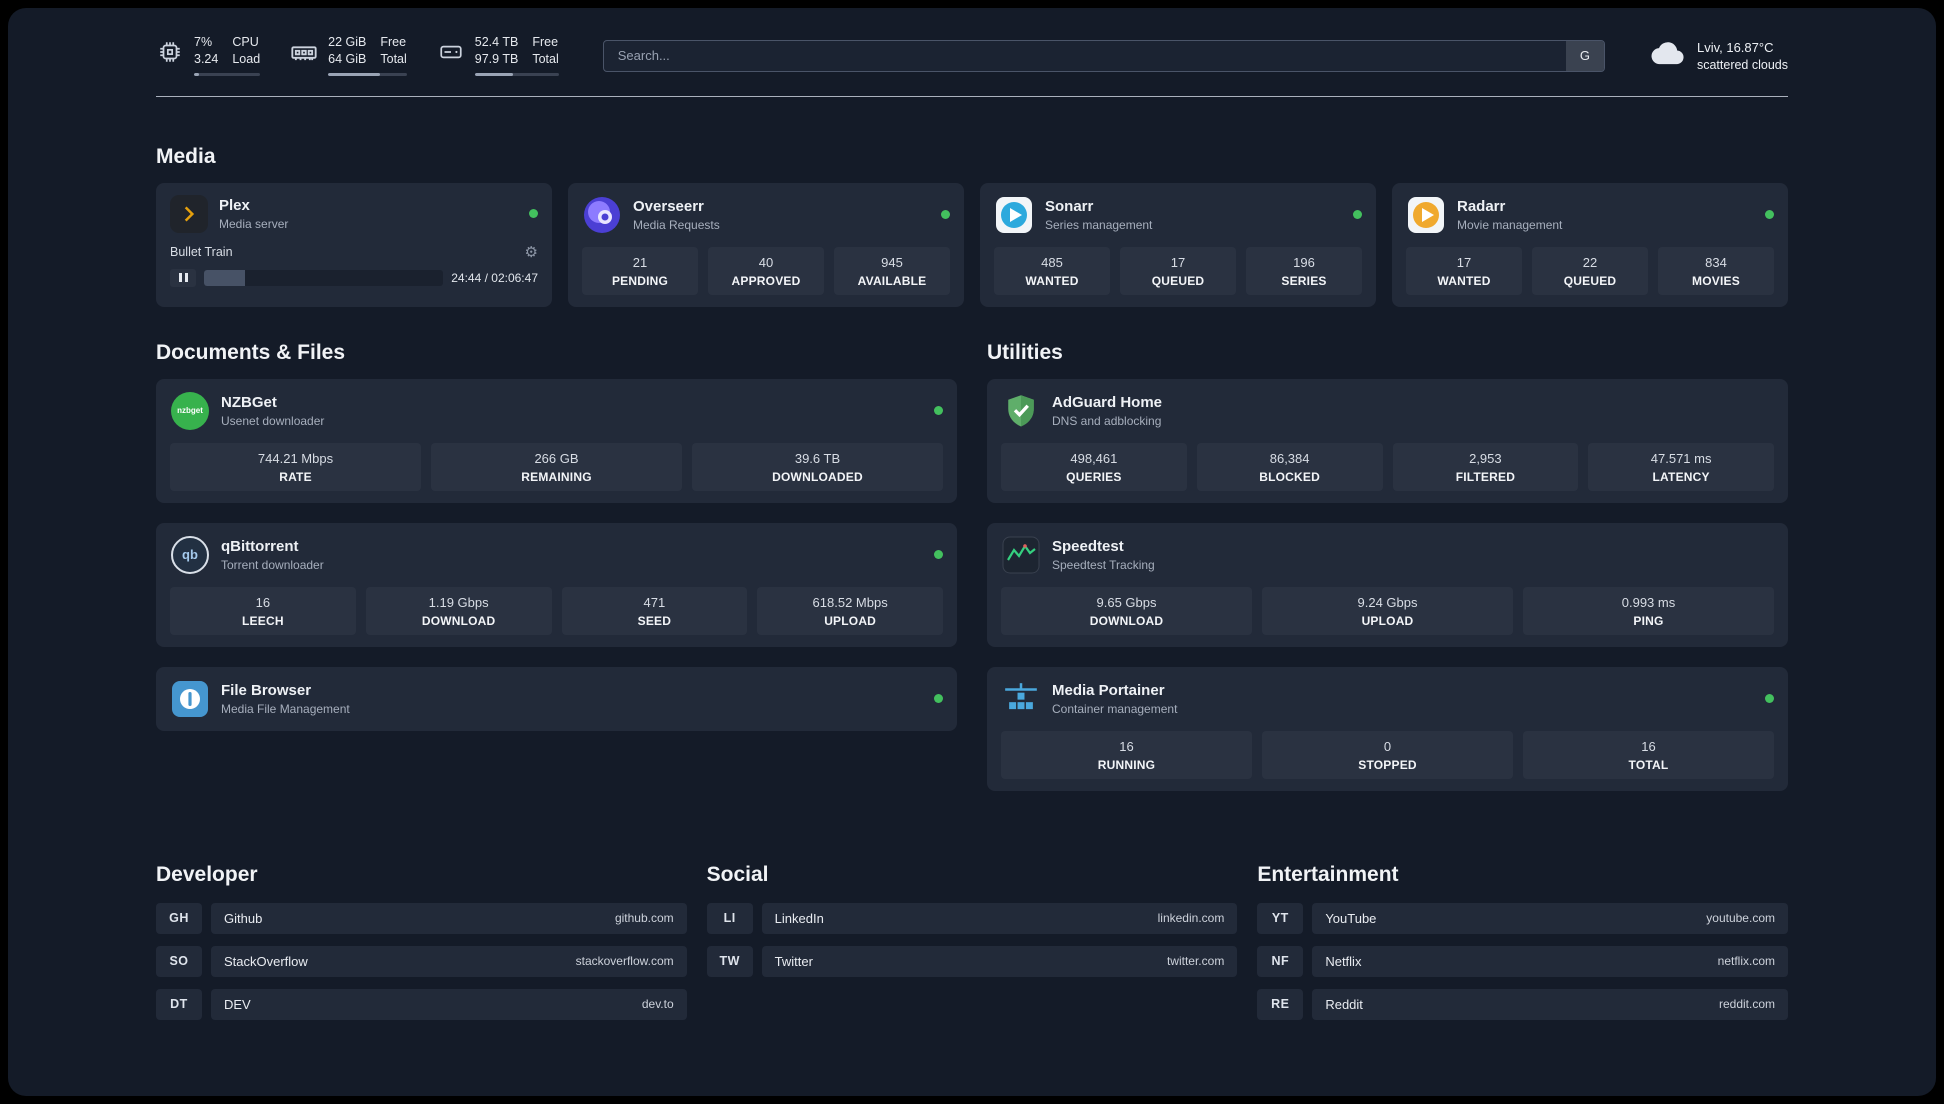  I want to click on cpu-icon, so click(170, 52).